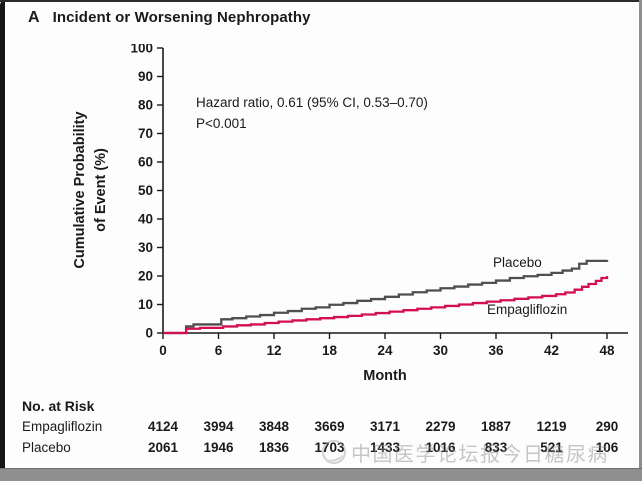 This screenshot has width=642, height=481. I want to click on panel-title: Incident or Worsening Nephropathy, so click(181, 17).